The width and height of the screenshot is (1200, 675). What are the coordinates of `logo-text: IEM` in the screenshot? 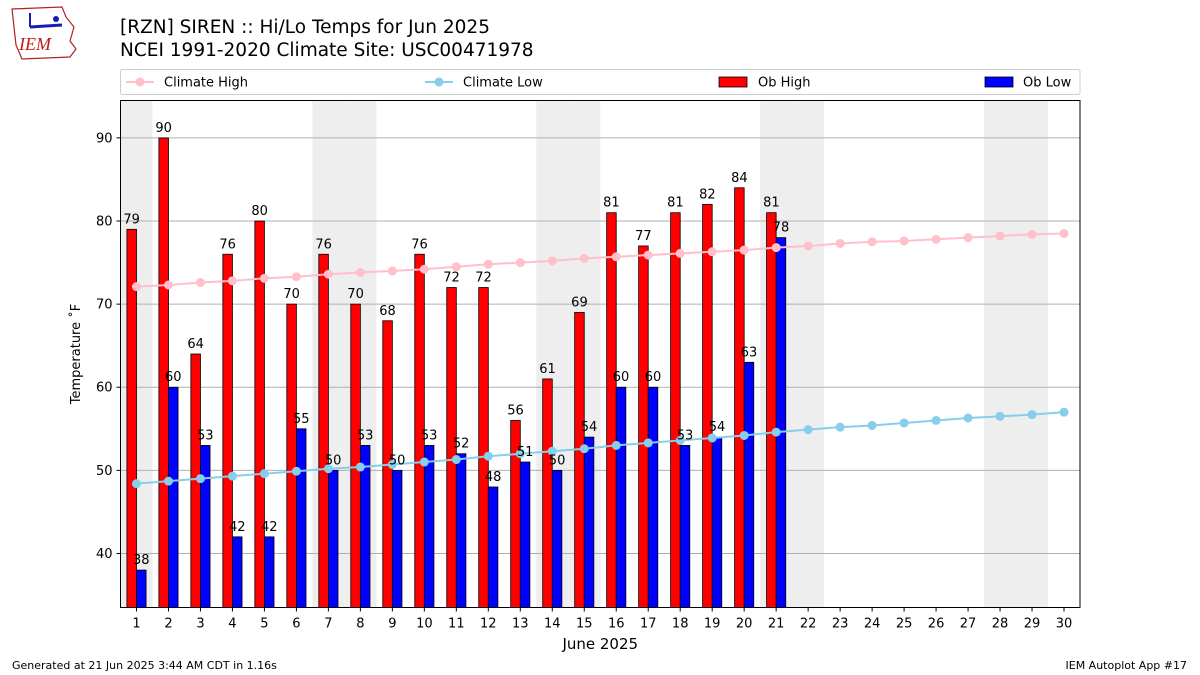 It's located at (35, 44).